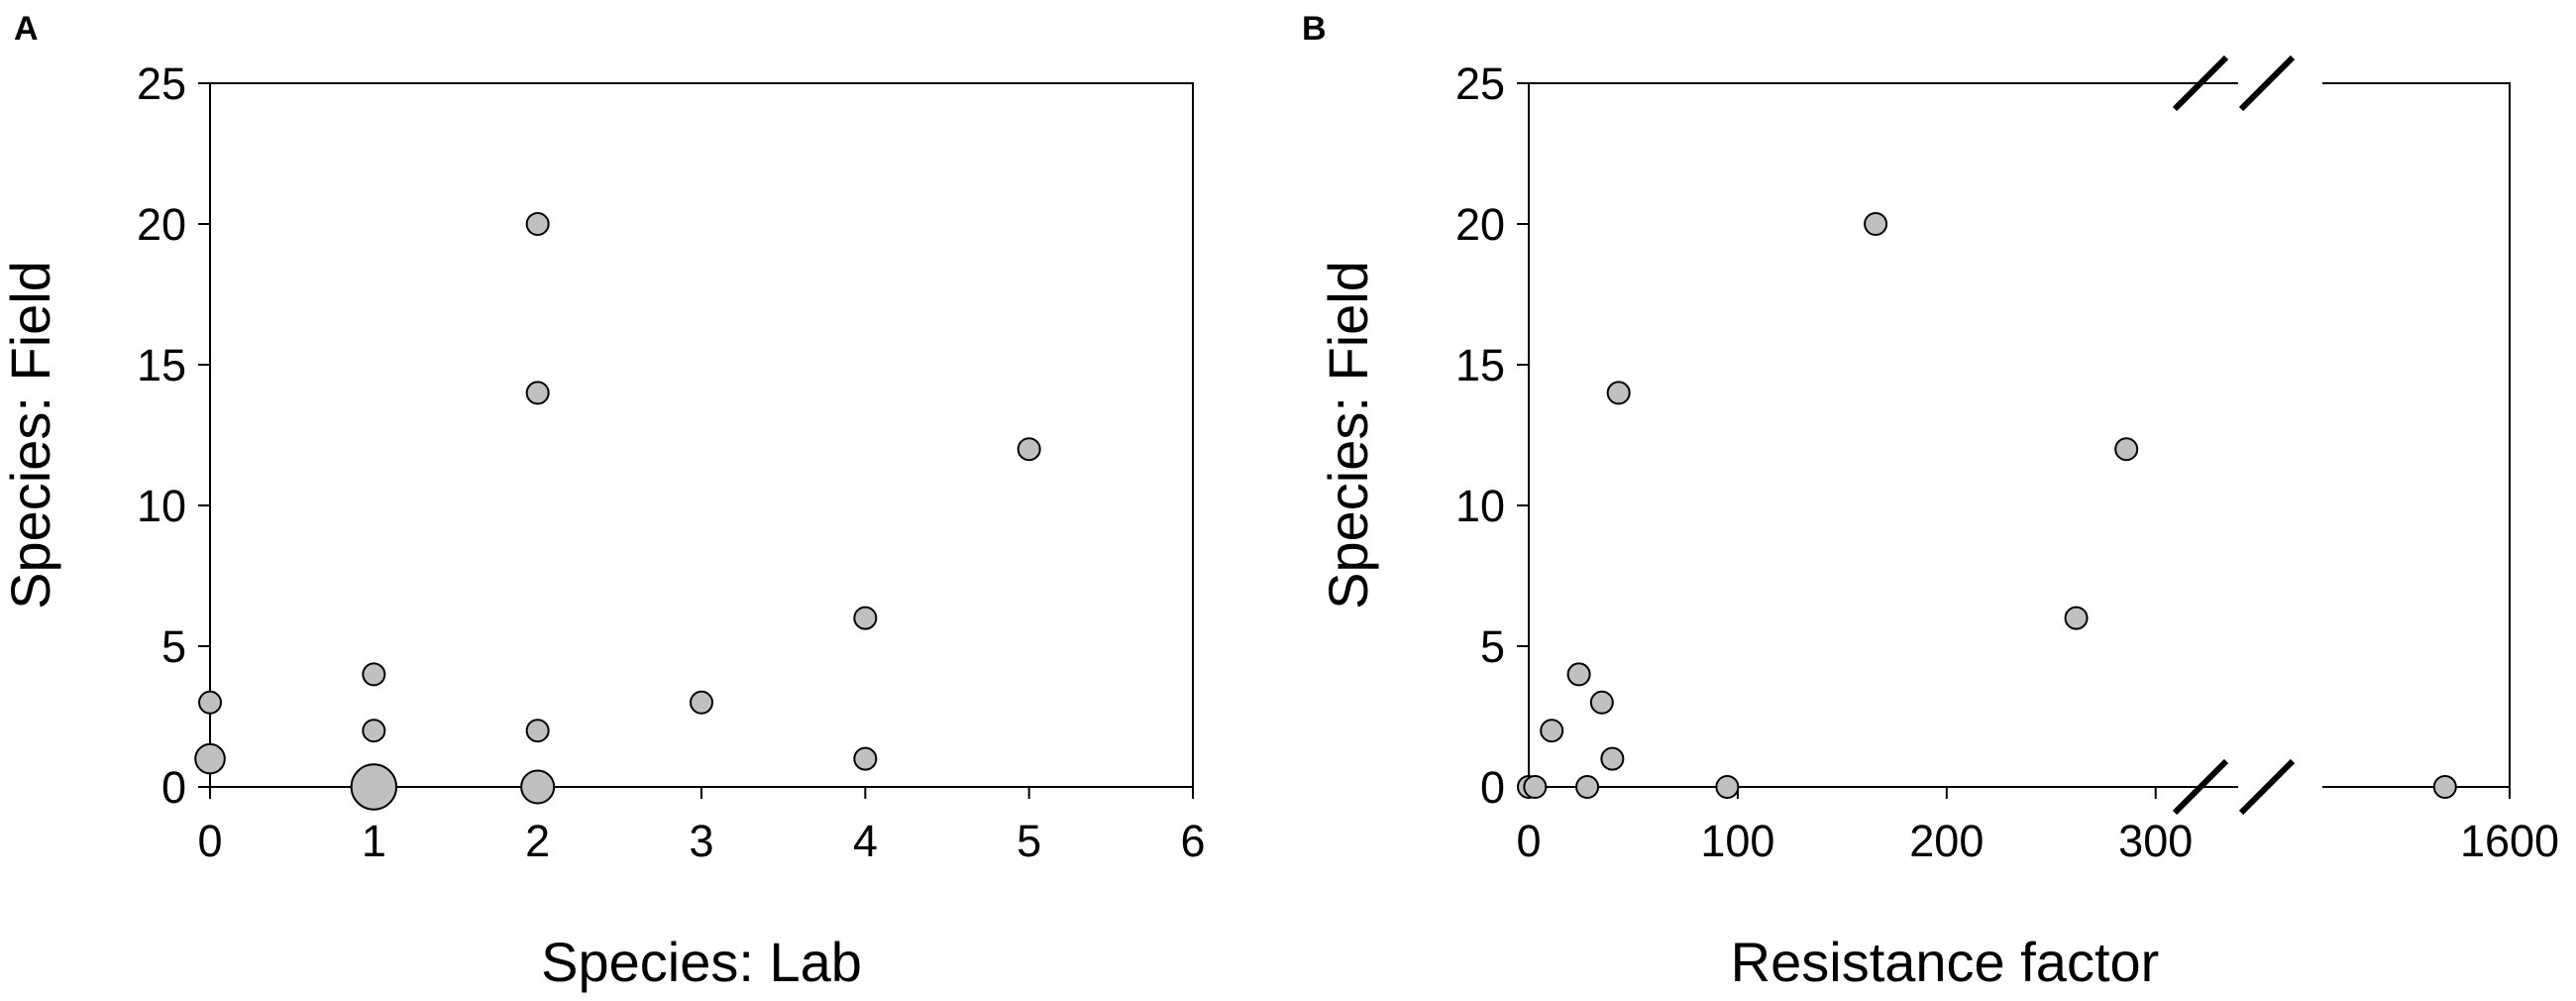 The image size is (2576, 1001). What do you see at coordinates (1945, 962) in the screenshot?
I see `panel-b-x-axis-title: Resistance factor` at bounding box center [1945, 962].